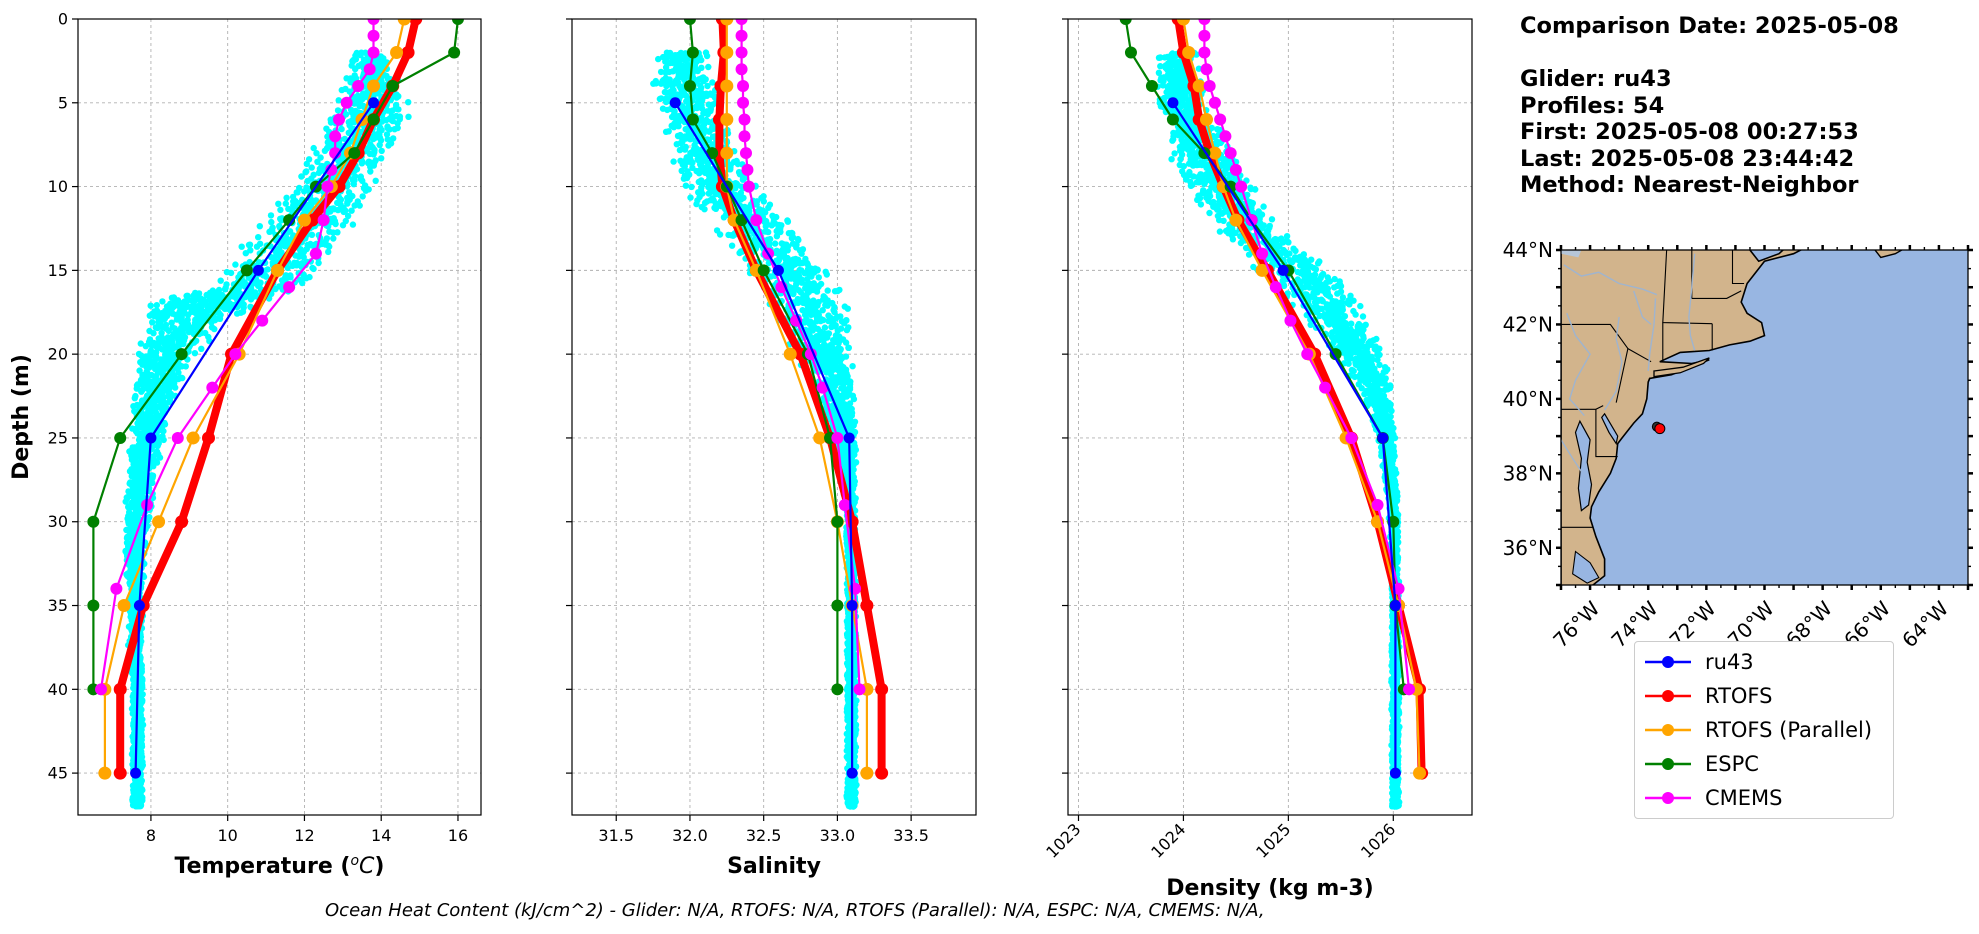  Describe the element at coordinates (267, 429) in the screenshot. I see `glider-scatter` at that location.